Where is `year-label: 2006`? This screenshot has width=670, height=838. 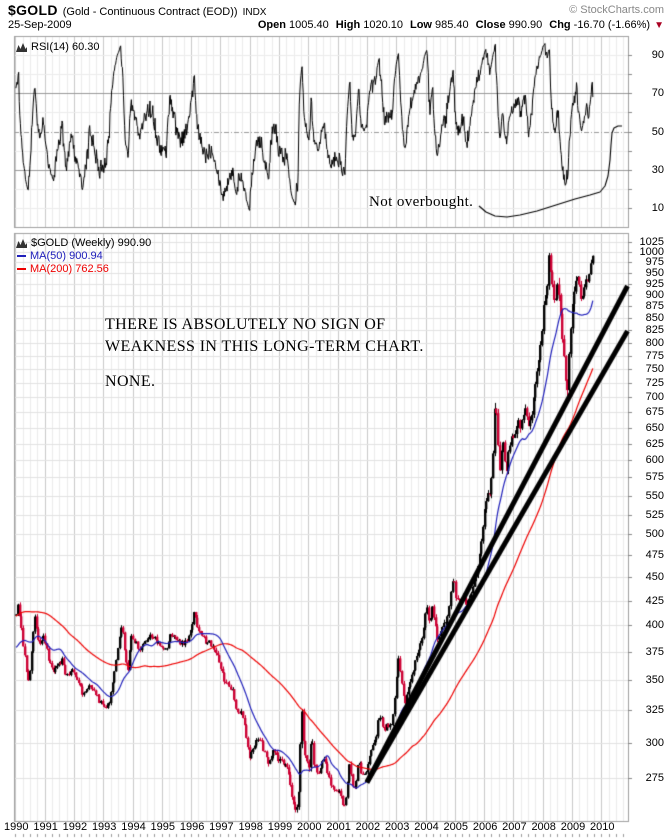 year-label: 2006 is located at coordinates (485, 827).